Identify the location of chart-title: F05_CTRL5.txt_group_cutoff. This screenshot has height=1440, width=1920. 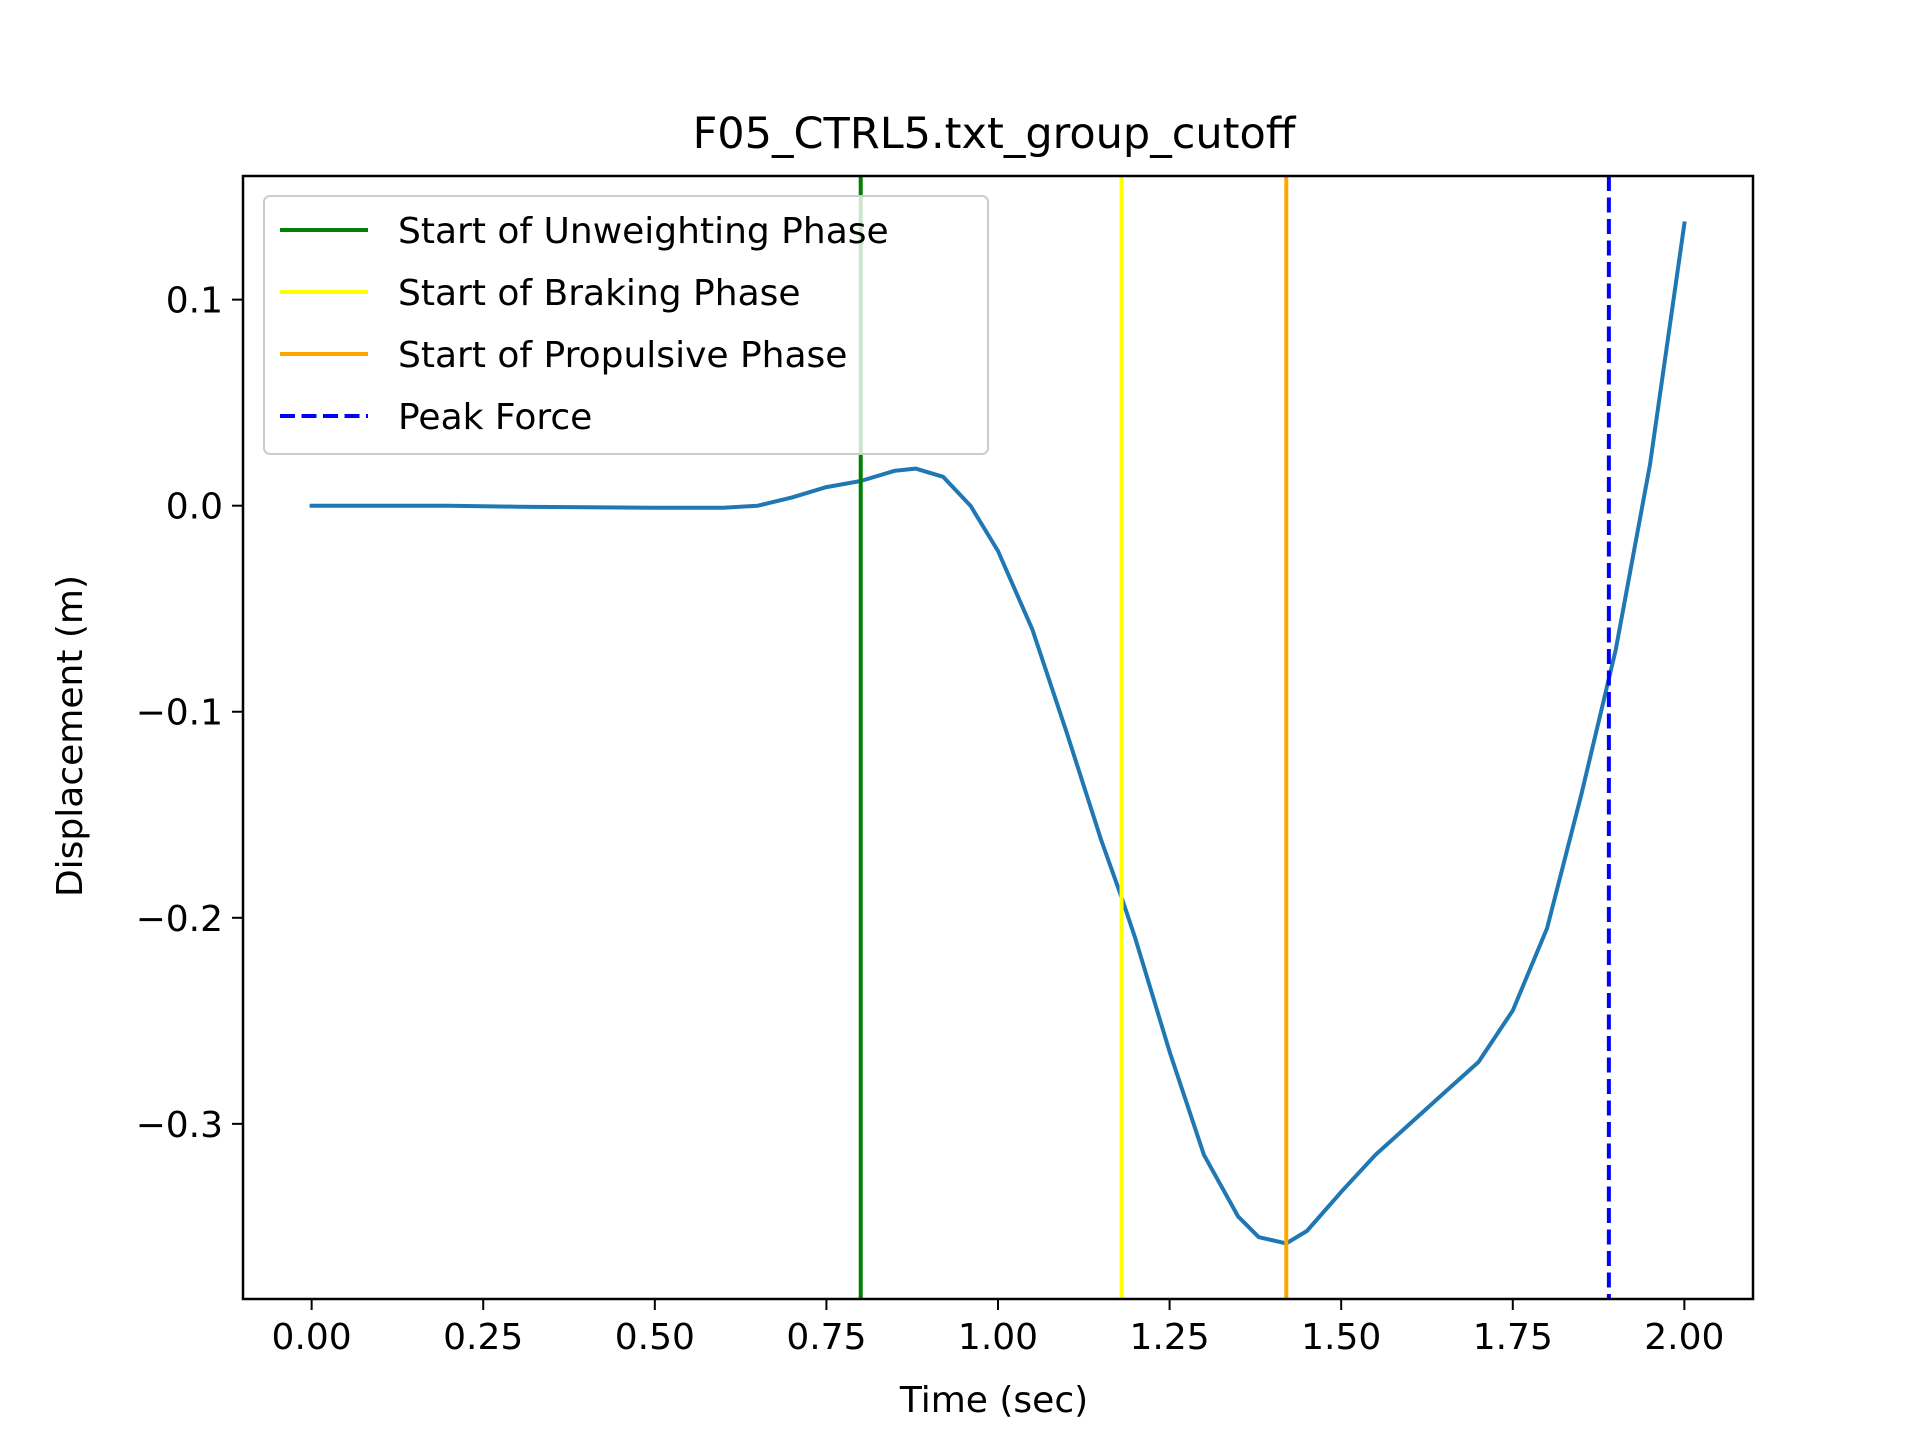
(995, 134).